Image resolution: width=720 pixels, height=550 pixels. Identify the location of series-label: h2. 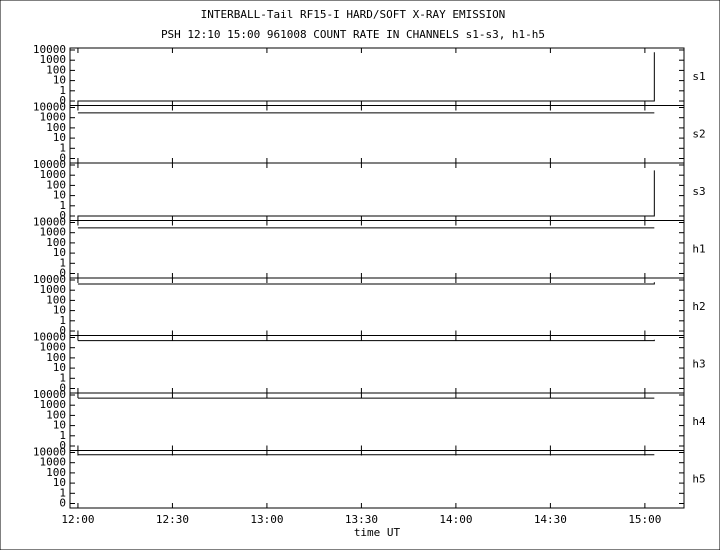
(698, 306).